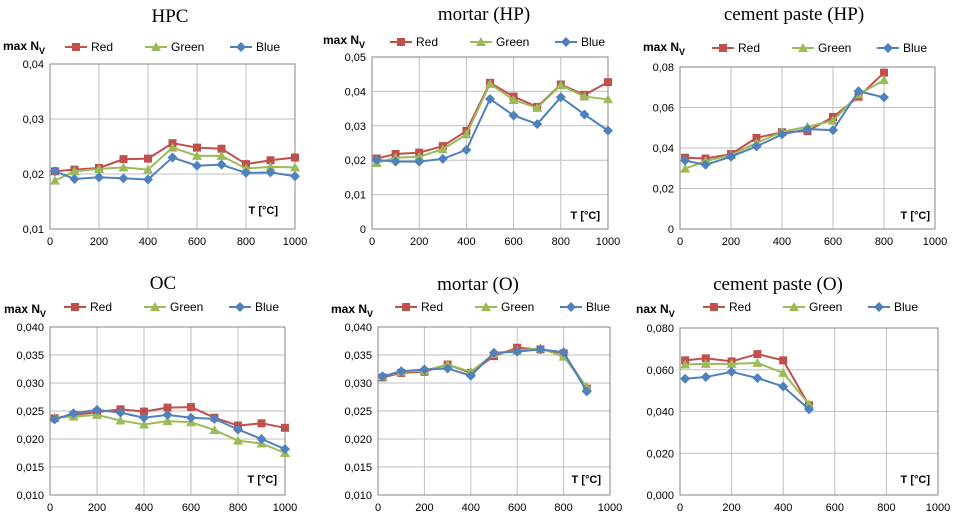 The image size is (957, 518). What do you see at coordinates (33, 65) in the screenshot?
I see `y-tick-label: 0,04` at bounding box center [33, 65].